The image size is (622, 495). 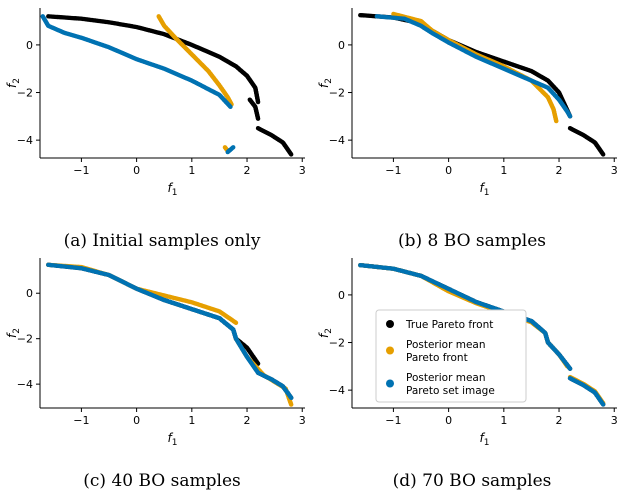 What do you see at coordinates (450, 391) in the screenshot?
I see `legend-label: Pareto set image` at bounding box center [450, 391].